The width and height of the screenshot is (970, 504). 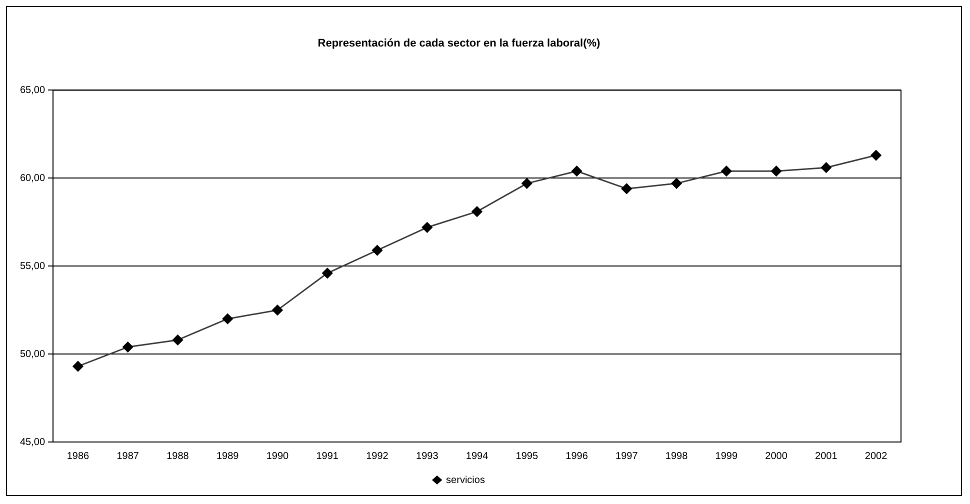 What do you see at coordinates (33, 442) in the screenshot?
I see `y-tick-label: 45,00` at bounding box center [33, 442].